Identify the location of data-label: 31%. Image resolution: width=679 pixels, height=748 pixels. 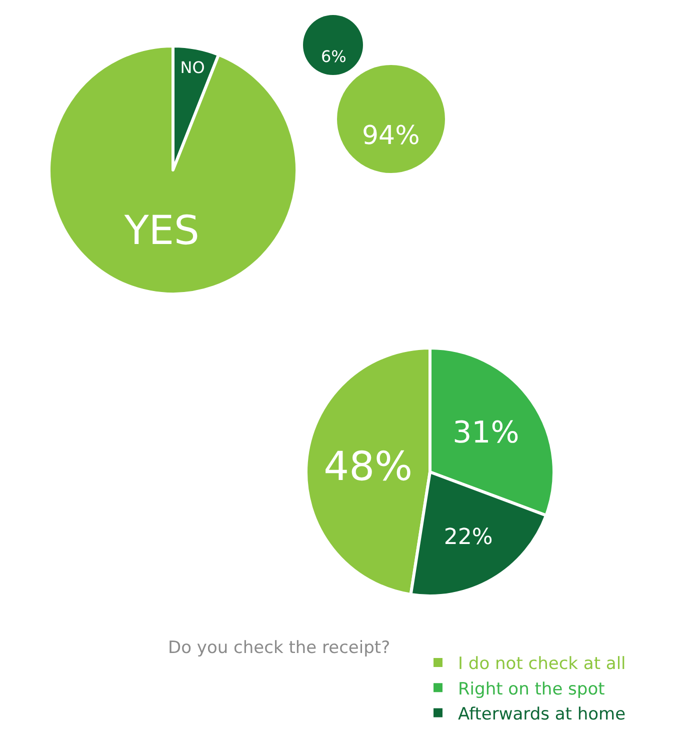
(486, 433).